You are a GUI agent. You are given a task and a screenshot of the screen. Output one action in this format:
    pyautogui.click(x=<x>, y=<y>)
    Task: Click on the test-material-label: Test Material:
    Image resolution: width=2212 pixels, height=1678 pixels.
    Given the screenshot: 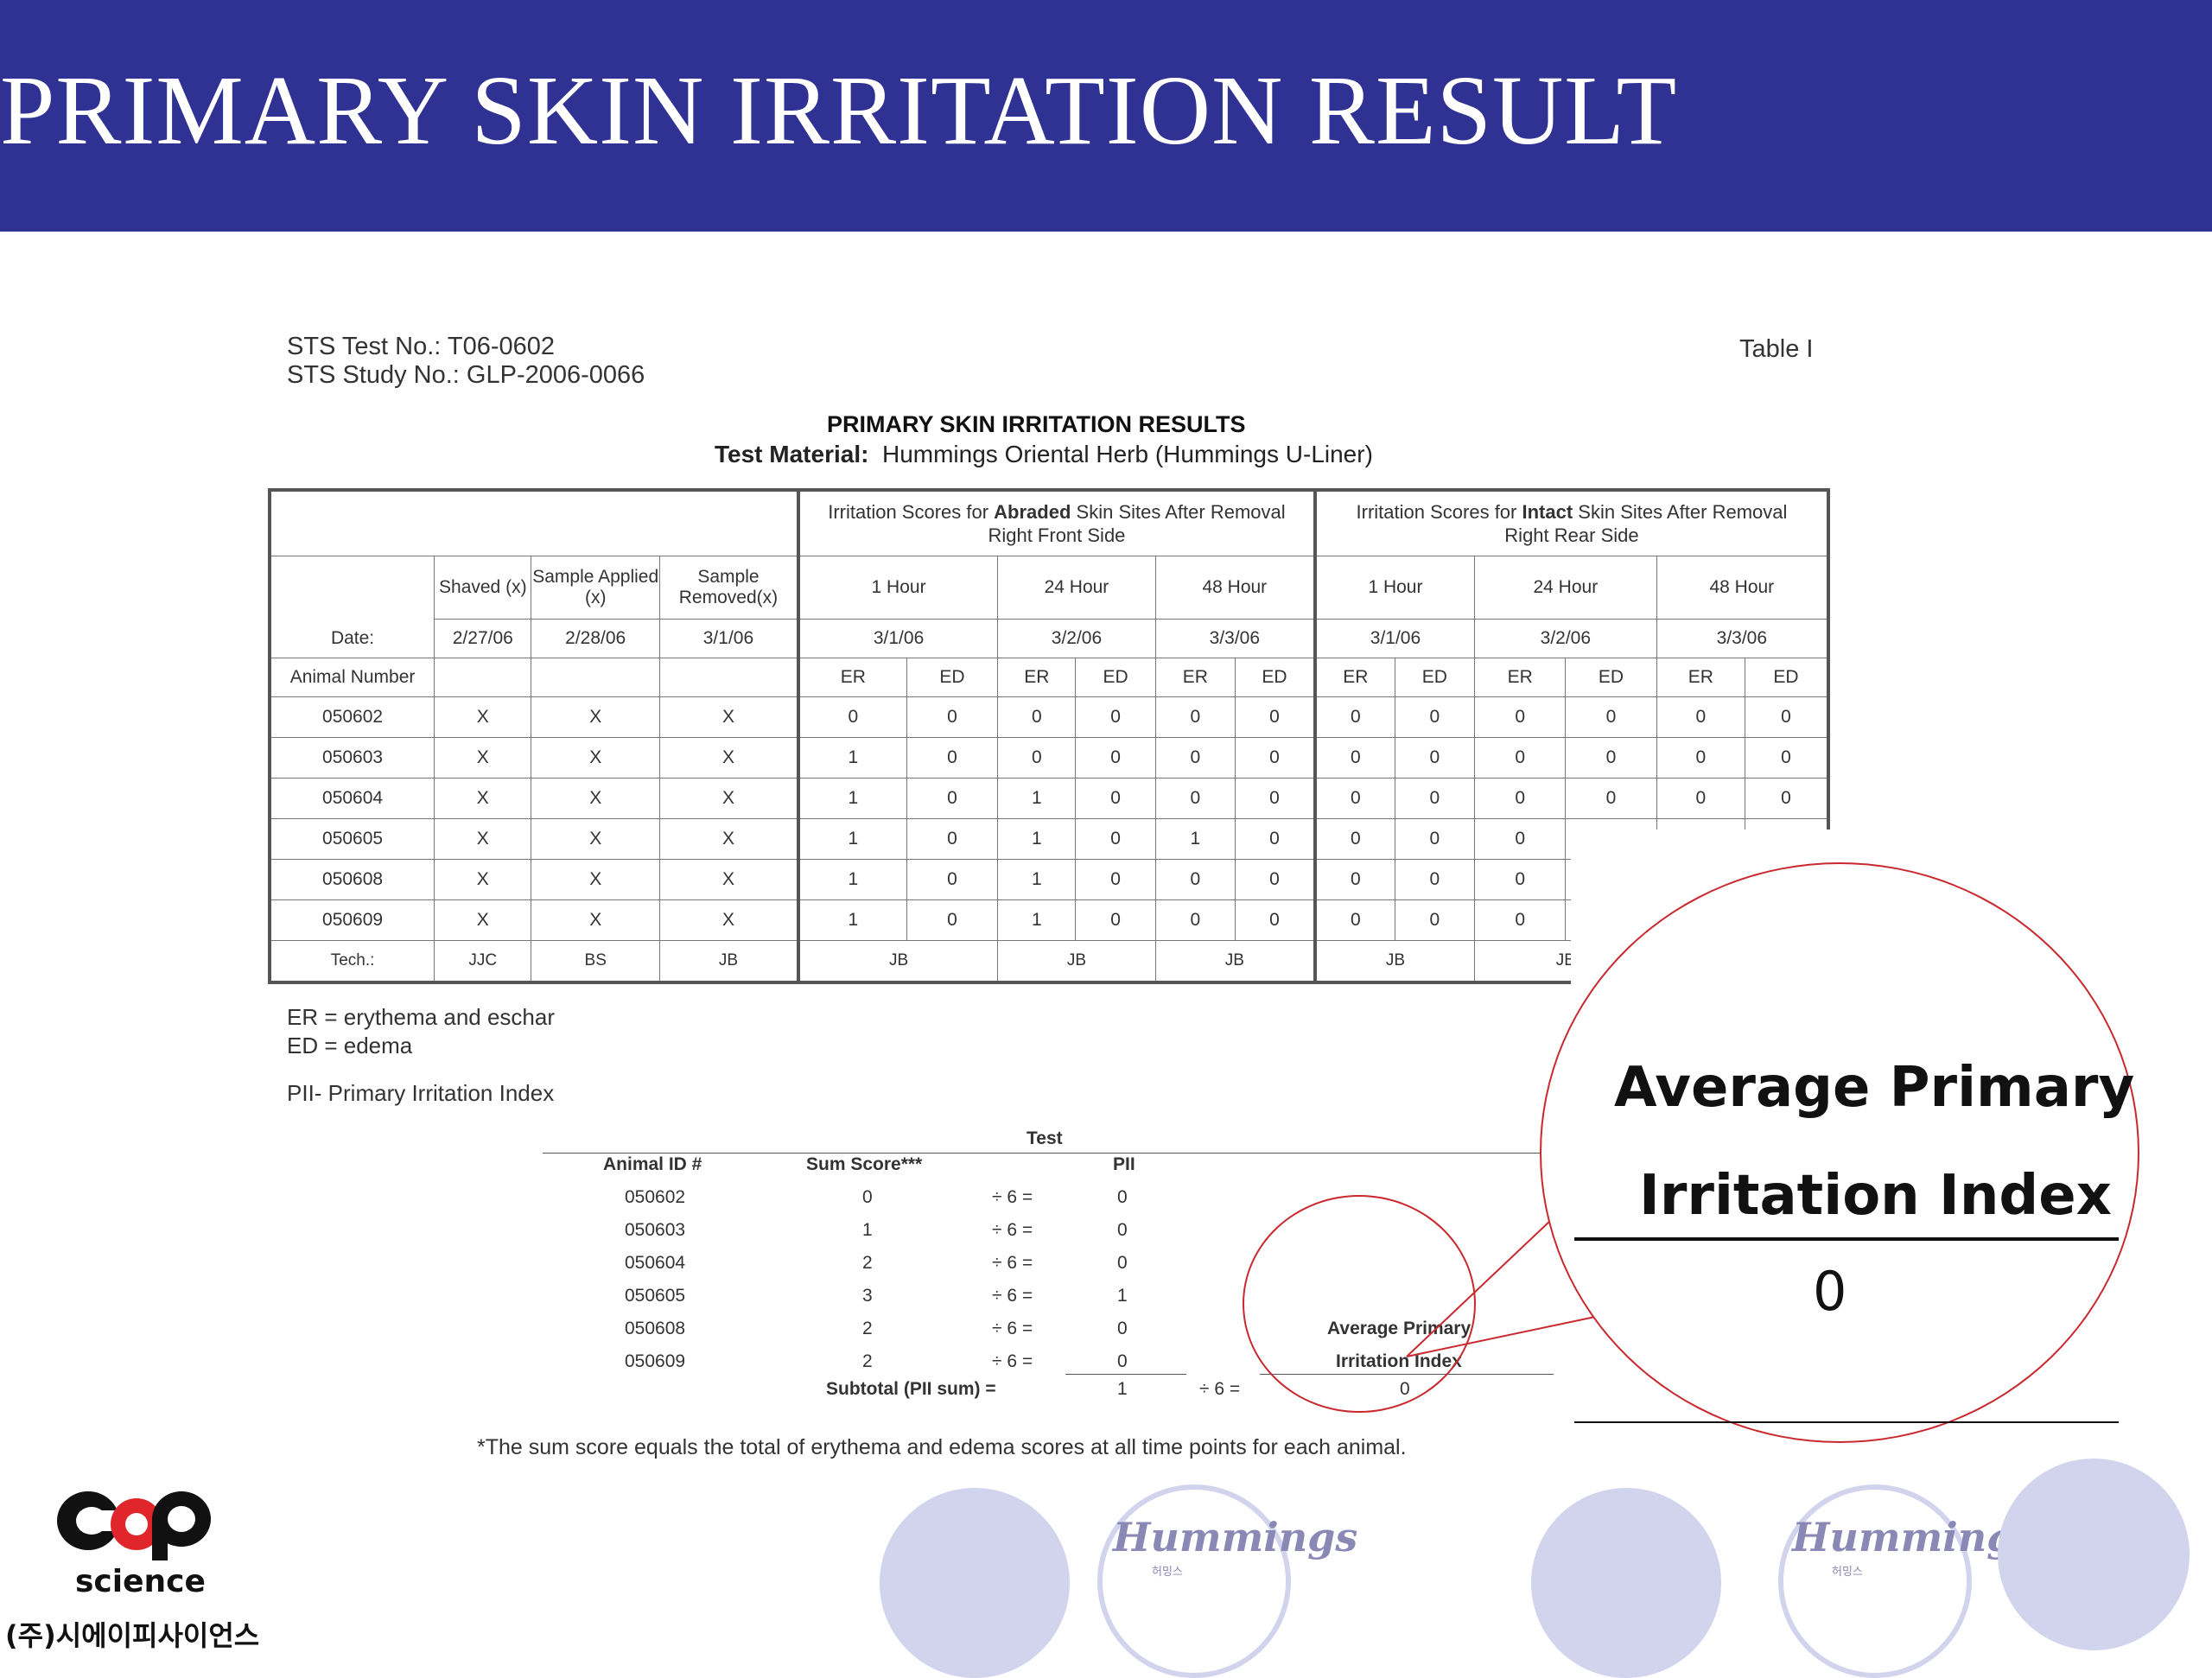 What is the action you would take?
    pyautogui.click(x=792, y=454)
    